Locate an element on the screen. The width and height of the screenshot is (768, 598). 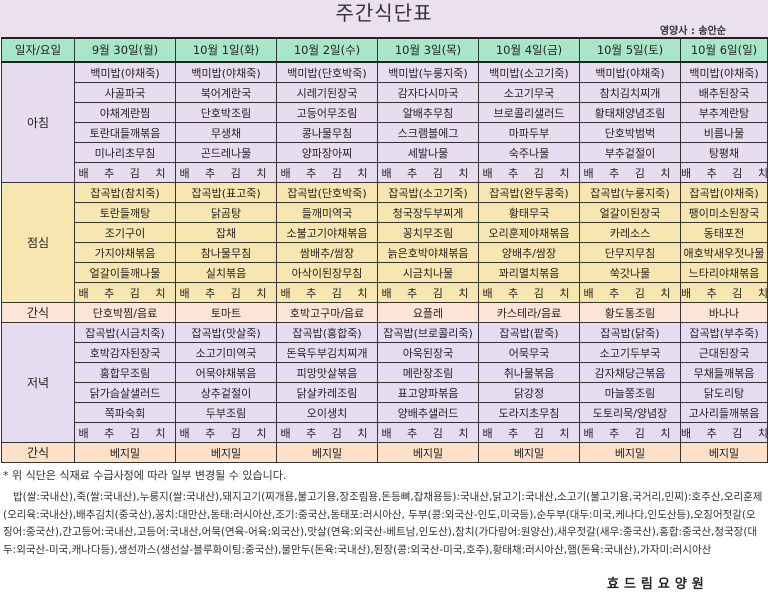
menu-cell: 닭도리탕 is located at coordinates (724, 392).